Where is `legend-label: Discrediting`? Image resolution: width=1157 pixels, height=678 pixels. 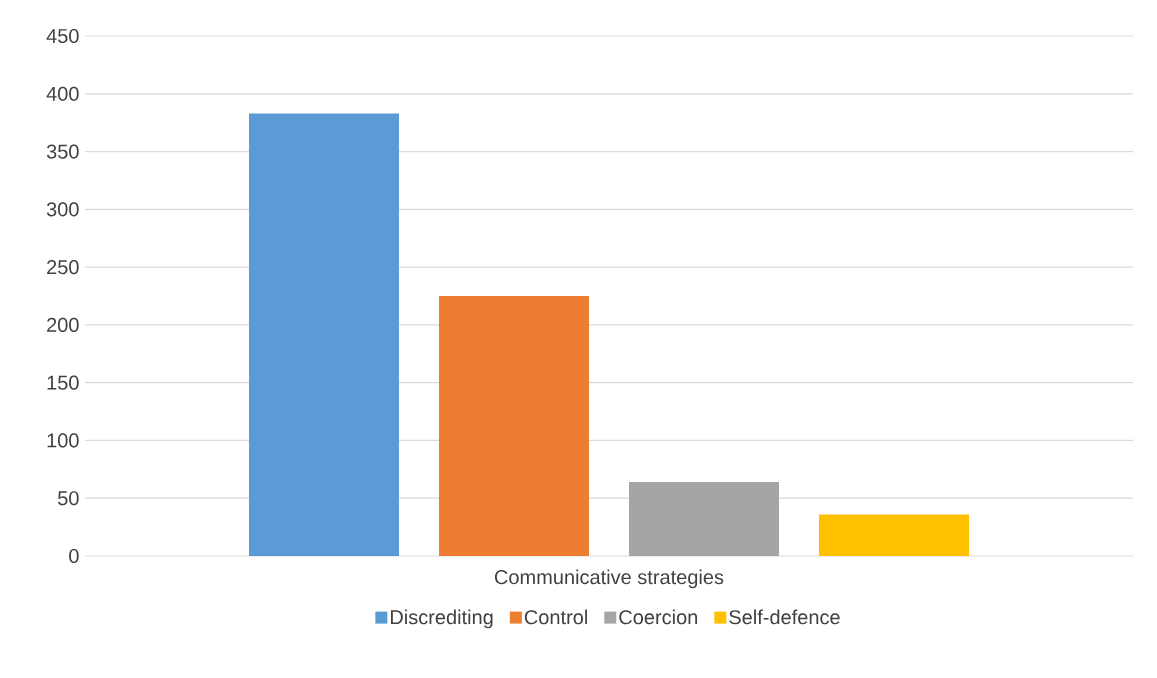
legend-label: Discrediting is located at coordinates (441, 619).